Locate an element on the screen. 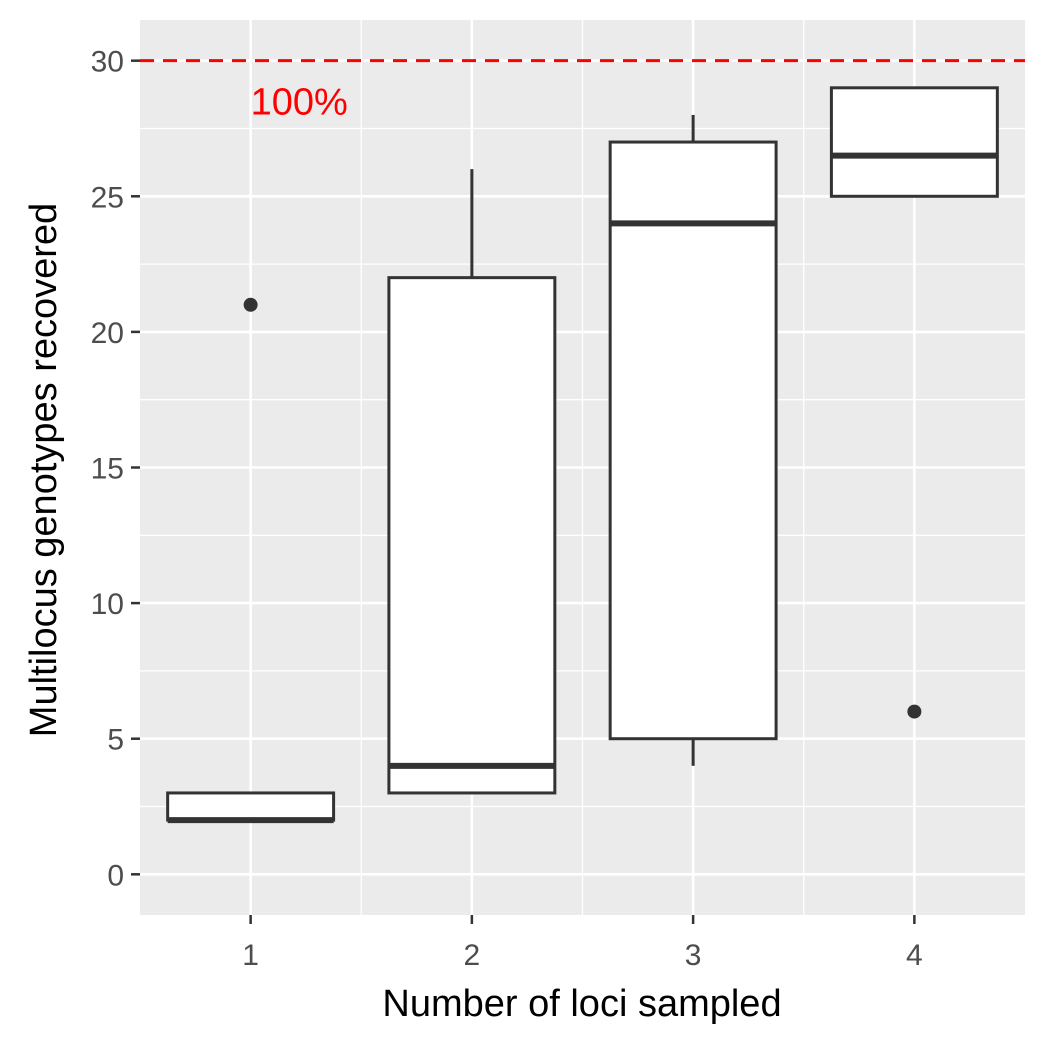 The height and width of the screenshot is (1050, 1050). x-axis-title: Number of loci sampled is located at coordinates (581, 1004).